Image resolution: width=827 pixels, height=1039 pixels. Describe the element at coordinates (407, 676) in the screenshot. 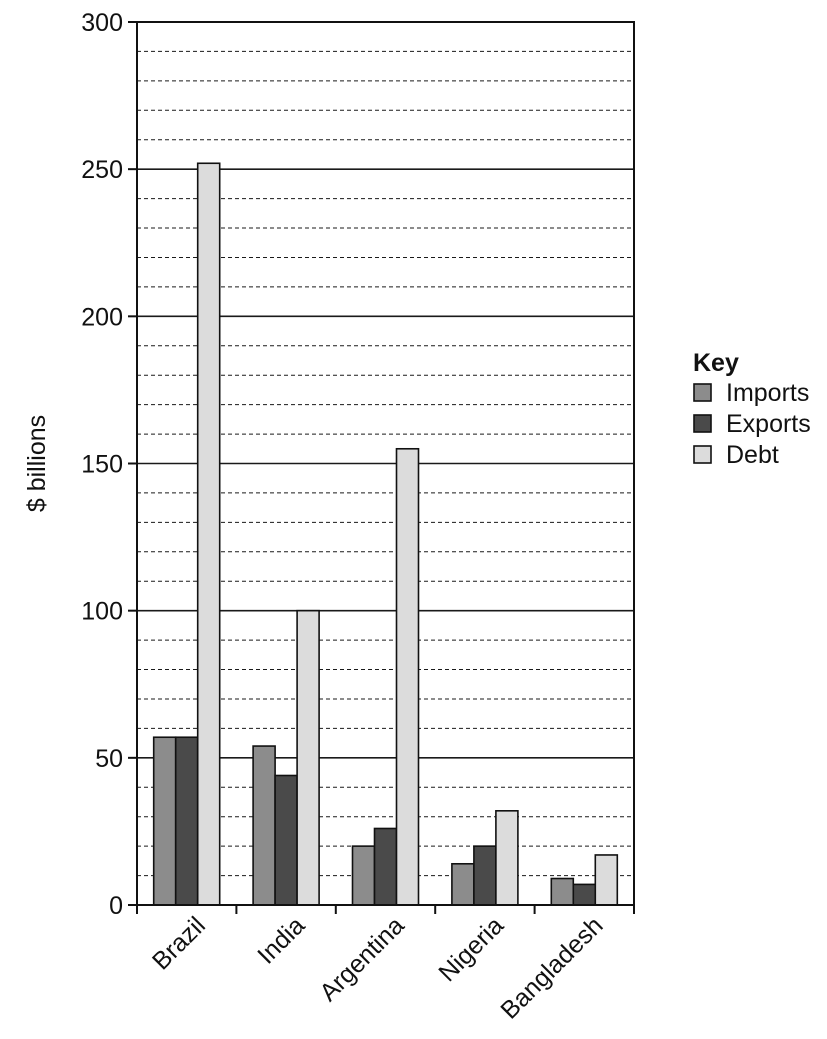

I see `bar-debt-argentina` at that location.